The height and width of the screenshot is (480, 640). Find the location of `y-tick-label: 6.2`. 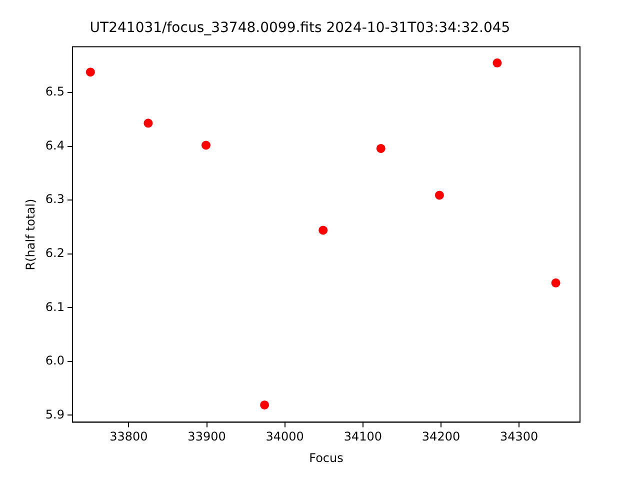

y-tick-label: 6.2 is located at coordinates (54, 253).